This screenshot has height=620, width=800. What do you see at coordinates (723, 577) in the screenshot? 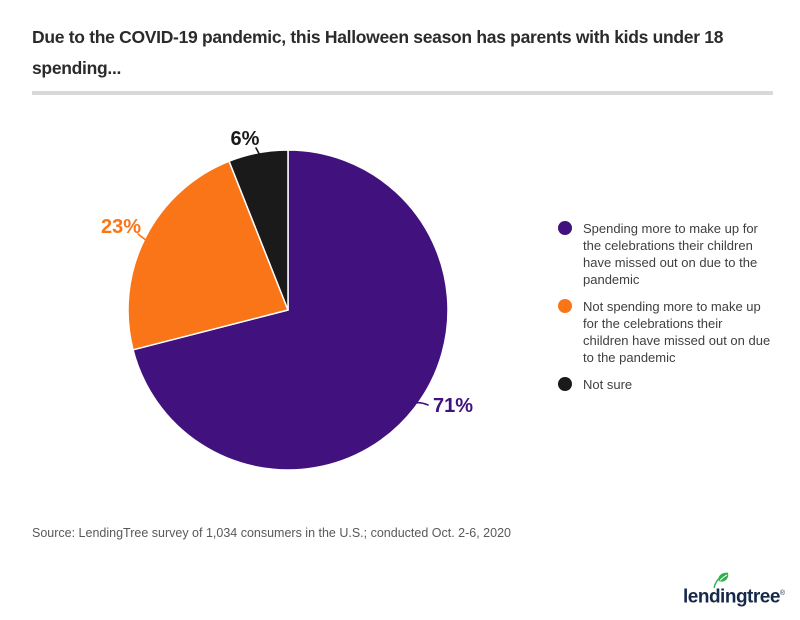
I see `leaf-vein` at bounding box center [723, 577].